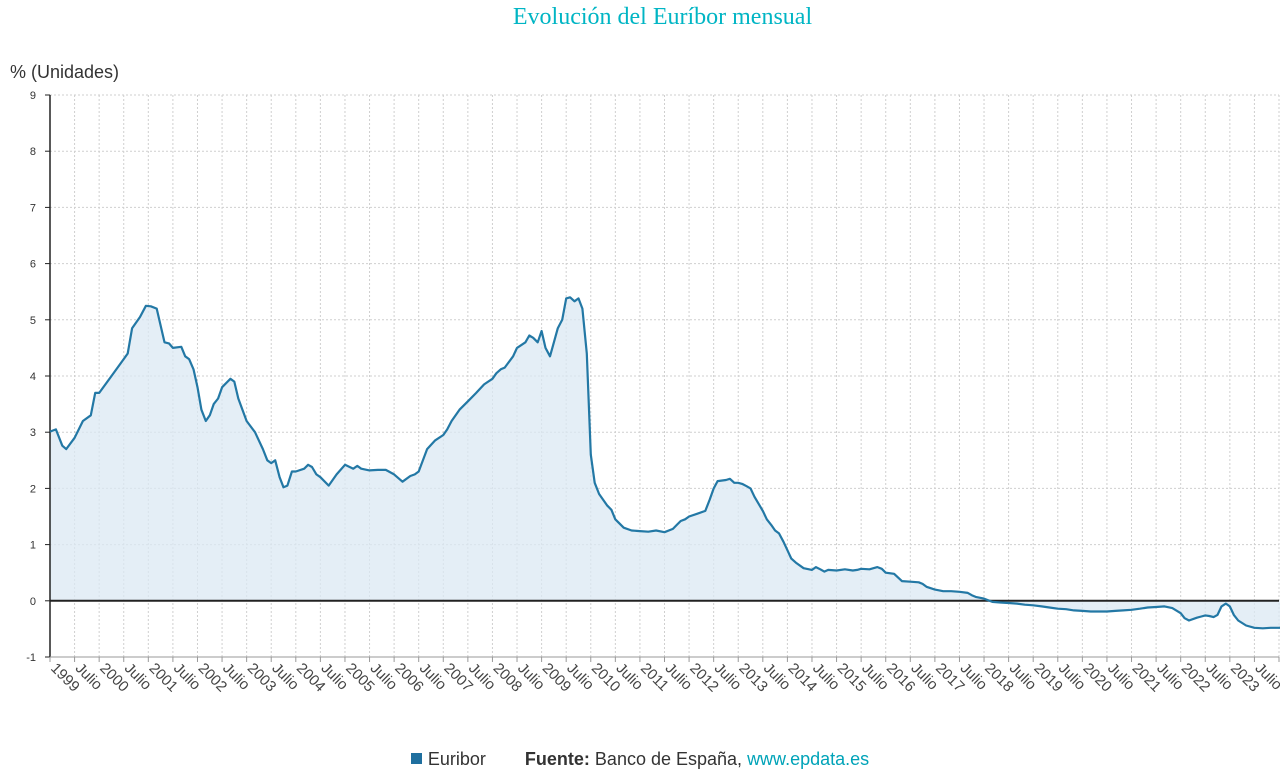 This screenshot has width=1280, height=775. What do you see at coordinates (662, 17) in the screenshot?
I see `chart-title: Evolución del Euríbor mensual` at bounding box center [662, 17].